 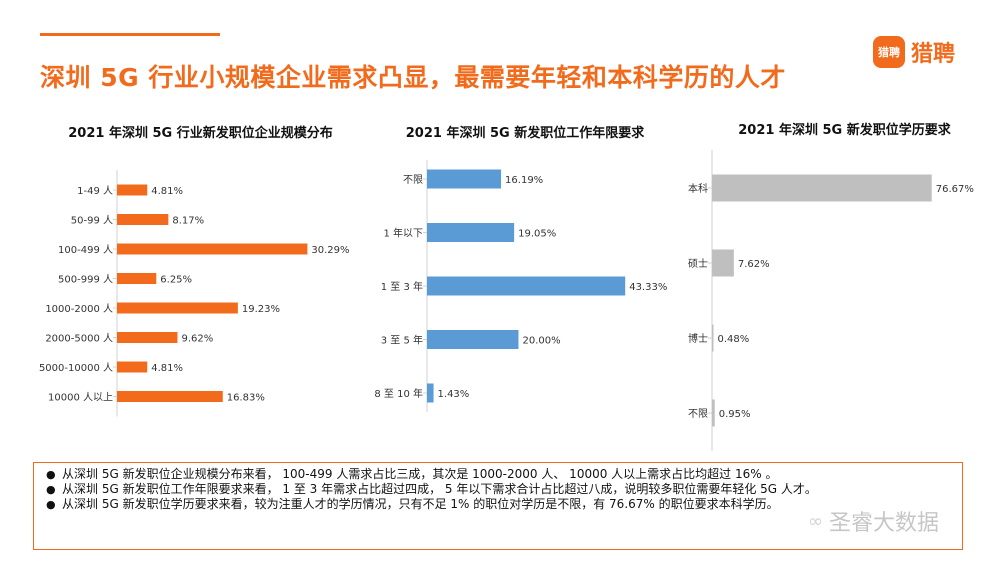 What do you see at coordinates (200, 133) in the screenshot?
I see `chart-1-title: 2021 年深圳 5G 行业新发职位企业规模分布` at bounding box center [200, 133].